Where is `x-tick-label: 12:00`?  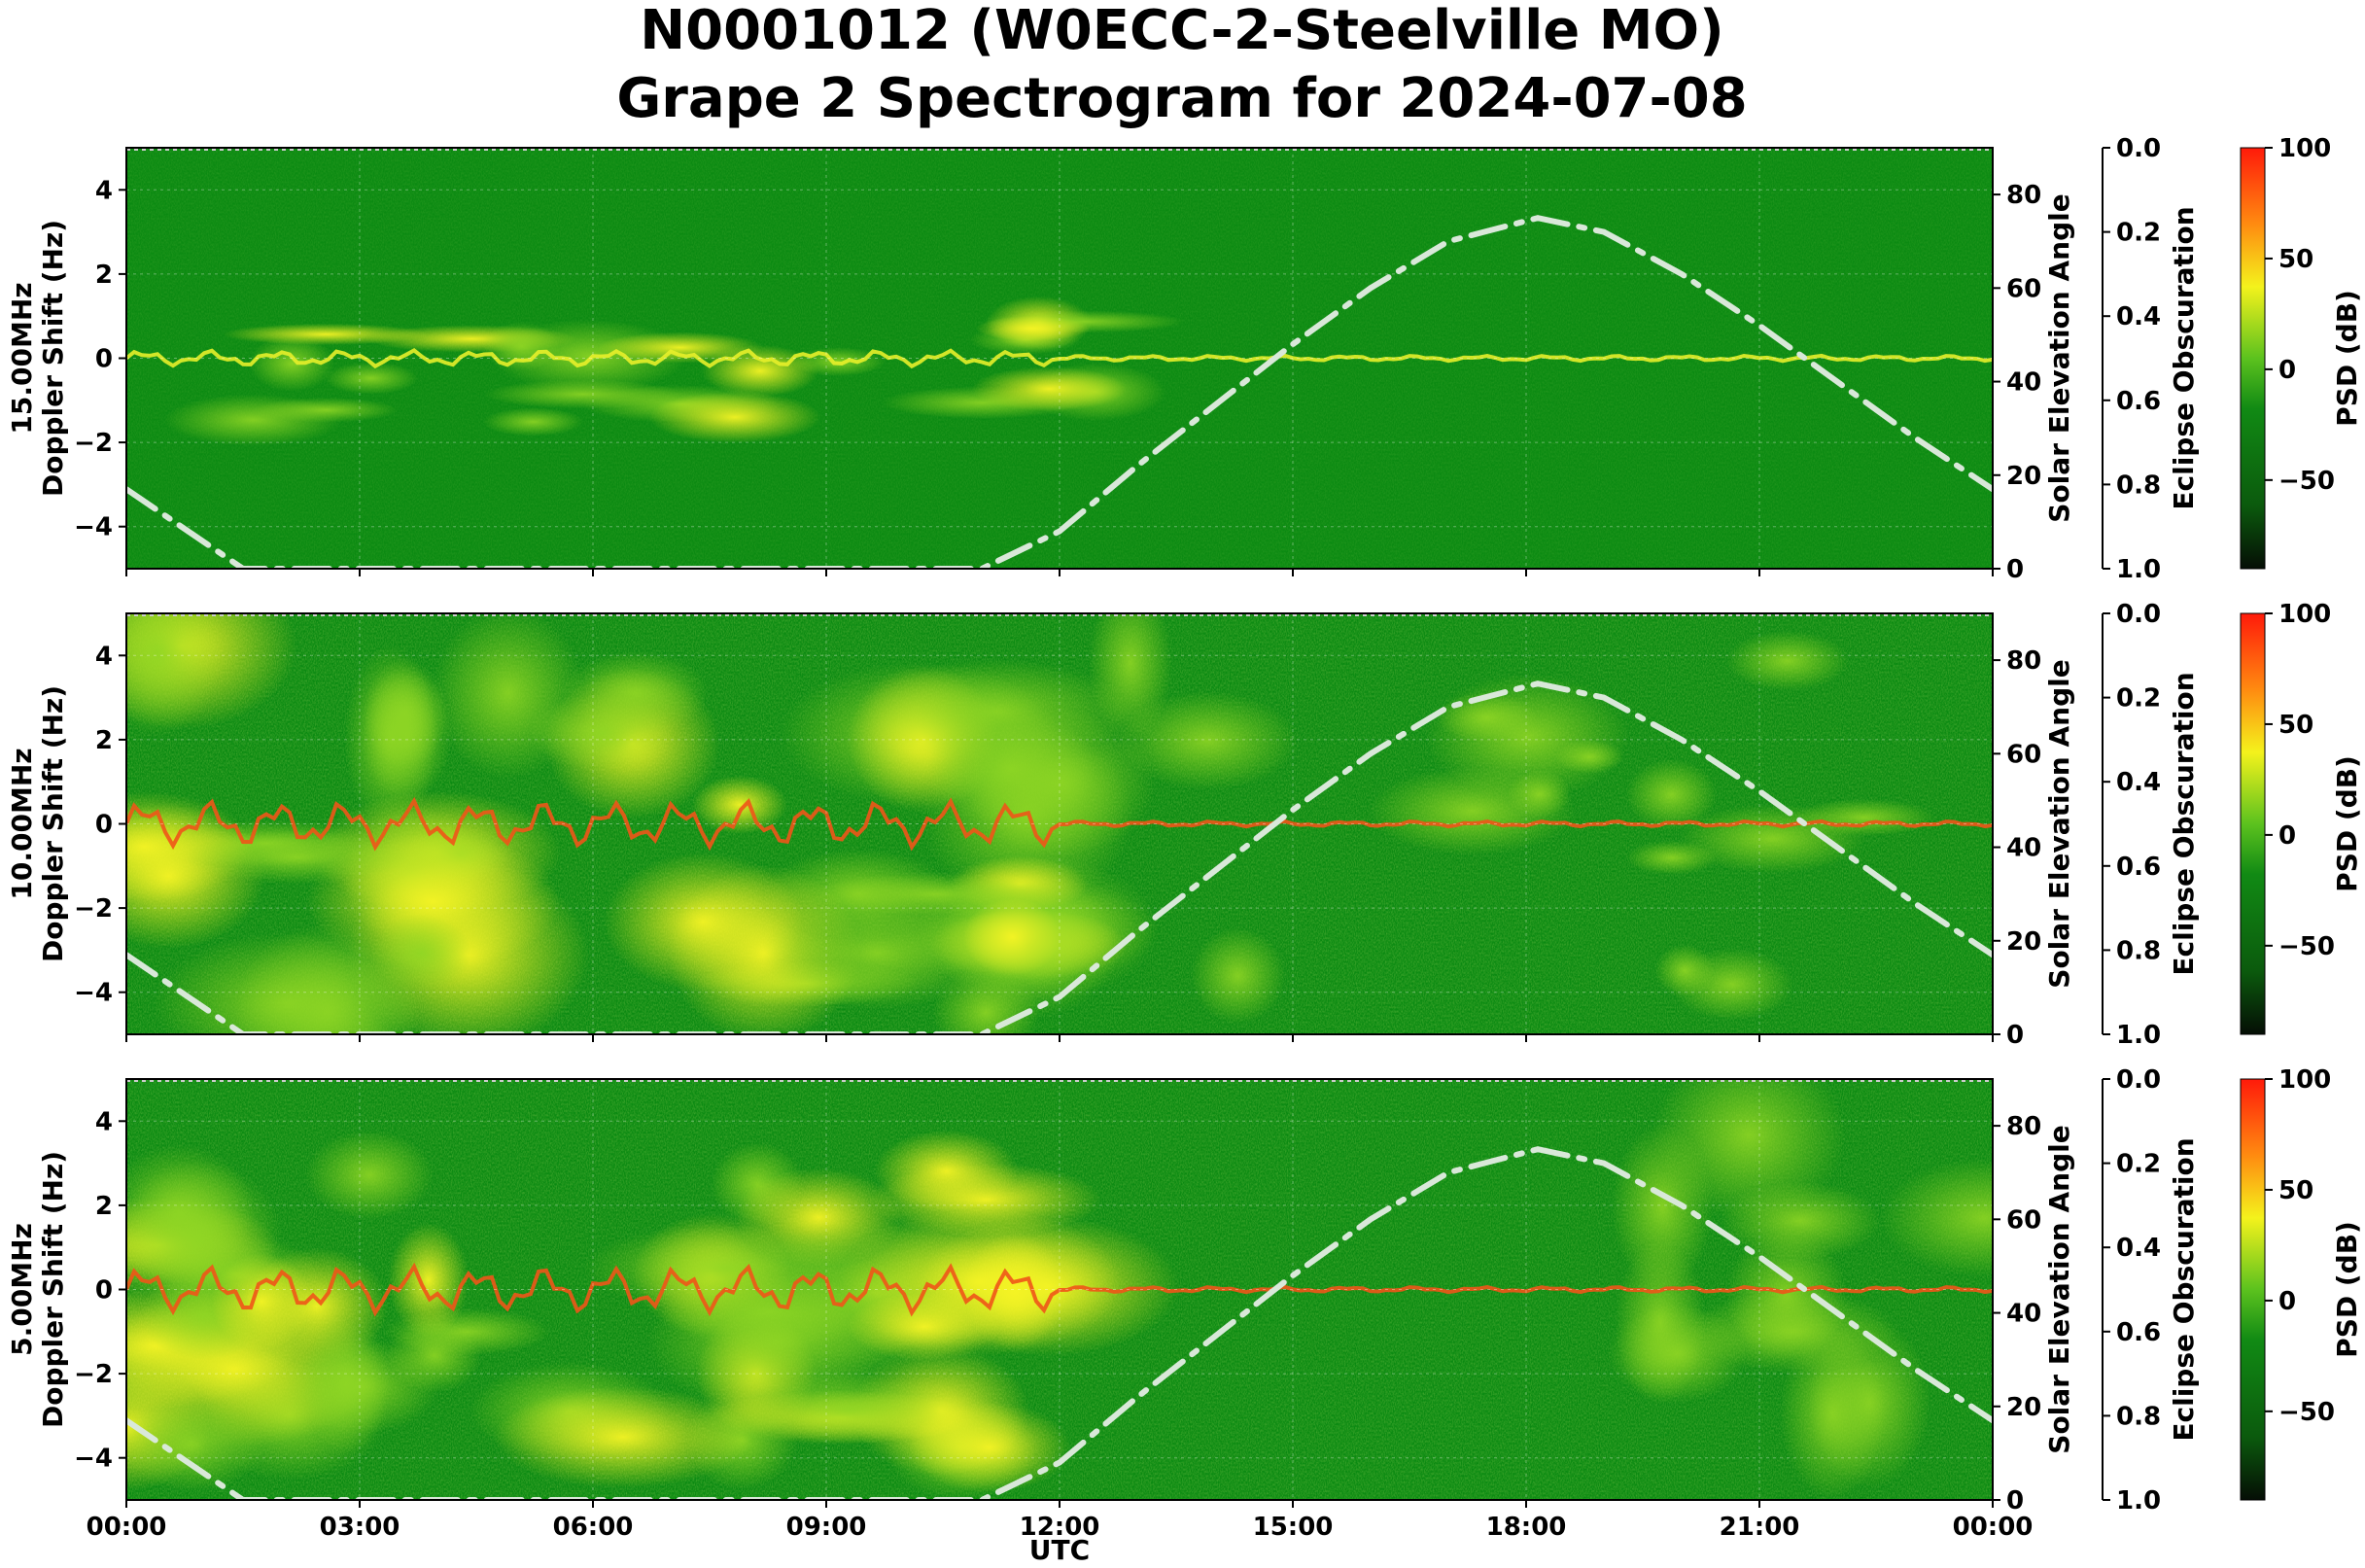 x-tick-label: 12:00 is located at coordinates (1060, 1527).